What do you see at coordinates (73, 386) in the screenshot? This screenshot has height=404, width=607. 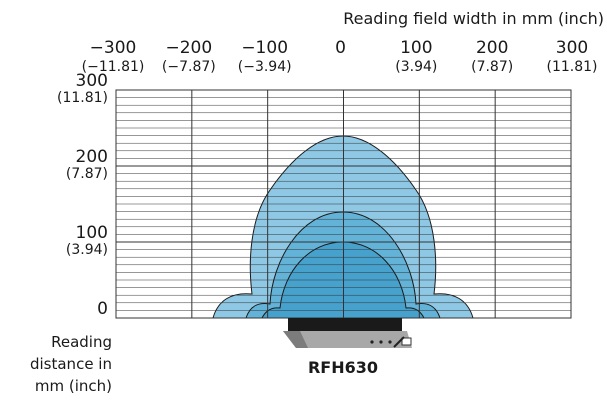 I see `y-axis-label-line-3: mm (inch)` at bounding box center [73, 386].